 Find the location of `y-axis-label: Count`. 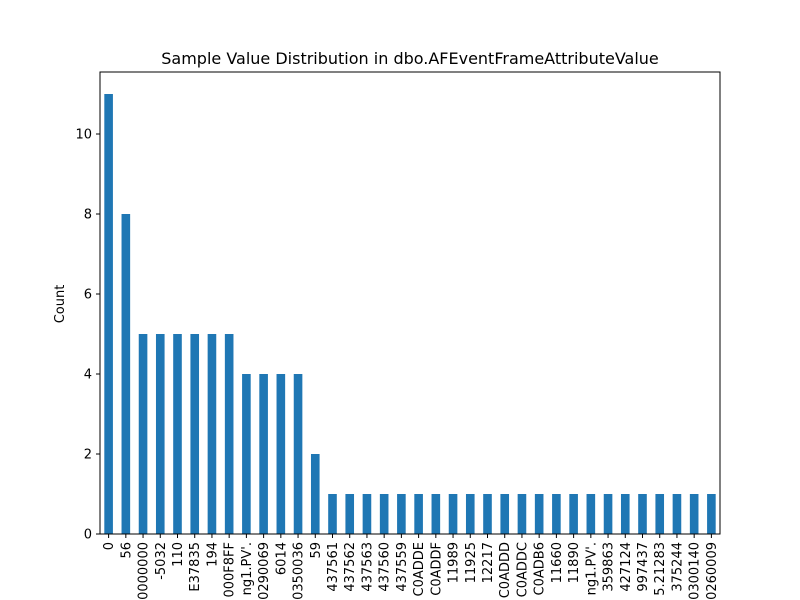

y-axis-label: Count is located at coordinates (60, 304).